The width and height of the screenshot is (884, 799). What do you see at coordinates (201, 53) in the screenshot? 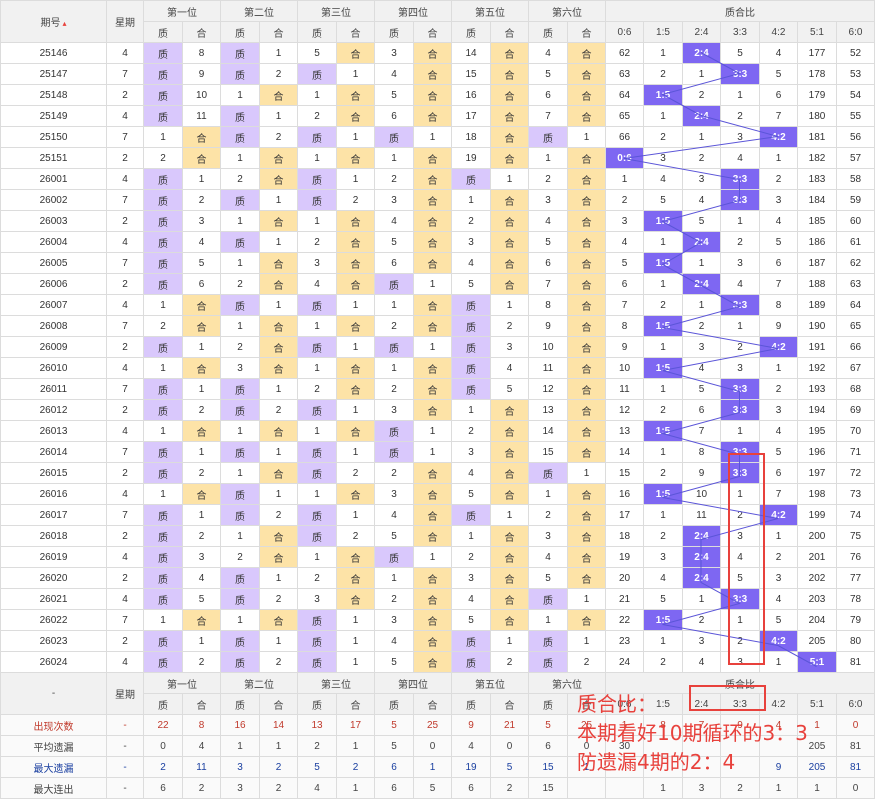
I see `composite-cell: 8` at bounding box center [201, 53].